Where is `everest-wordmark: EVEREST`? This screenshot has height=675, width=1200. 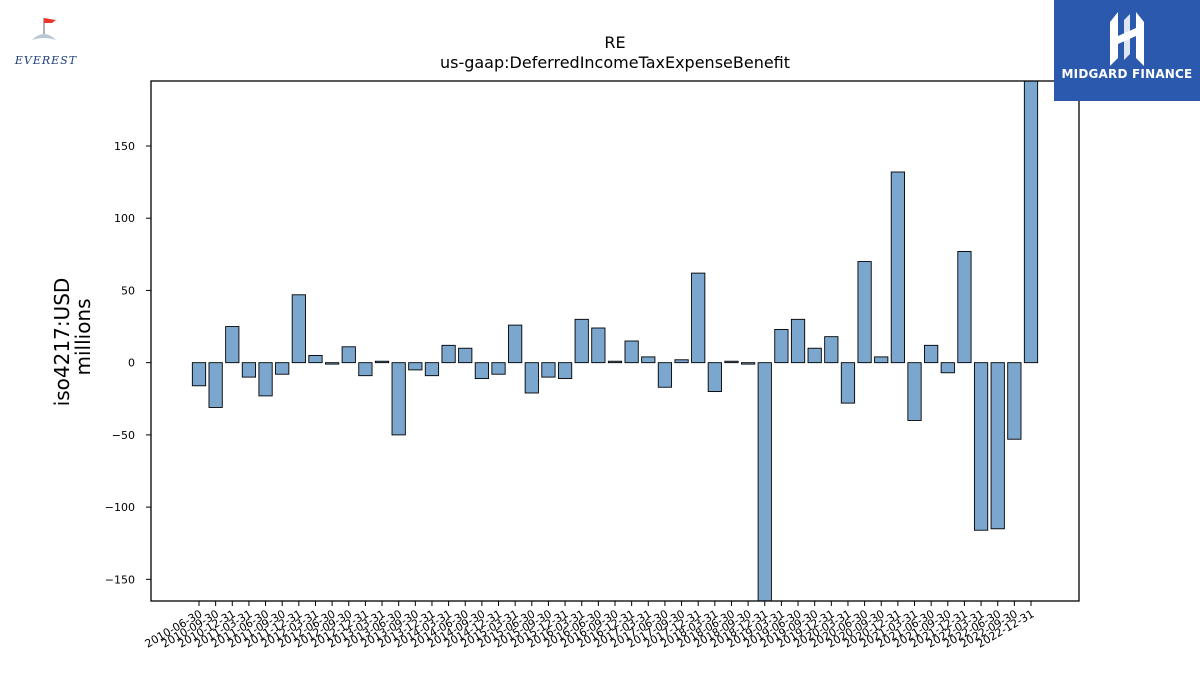 everest-wordmark: EVEREST is located at coordinates (46, 60).